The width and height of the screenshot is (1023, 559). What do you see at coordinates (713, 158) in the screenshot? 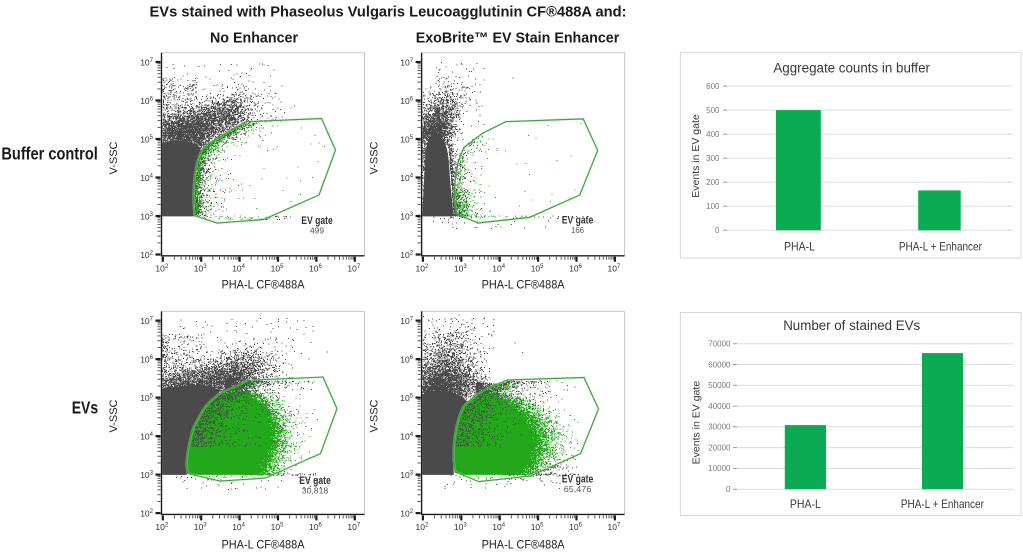
I see `svg-text: 300` at bounding box center [713, 158].